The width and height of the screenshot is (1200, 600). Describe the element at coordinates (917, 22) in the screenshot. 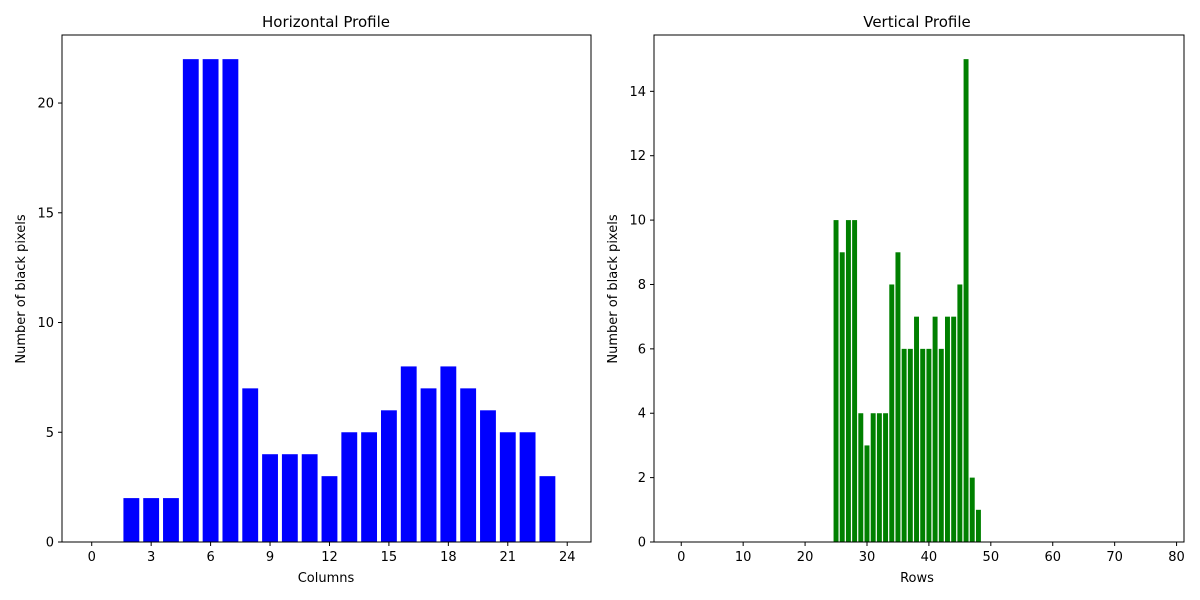

I see `chart-title: Vertical Profile` at that location.